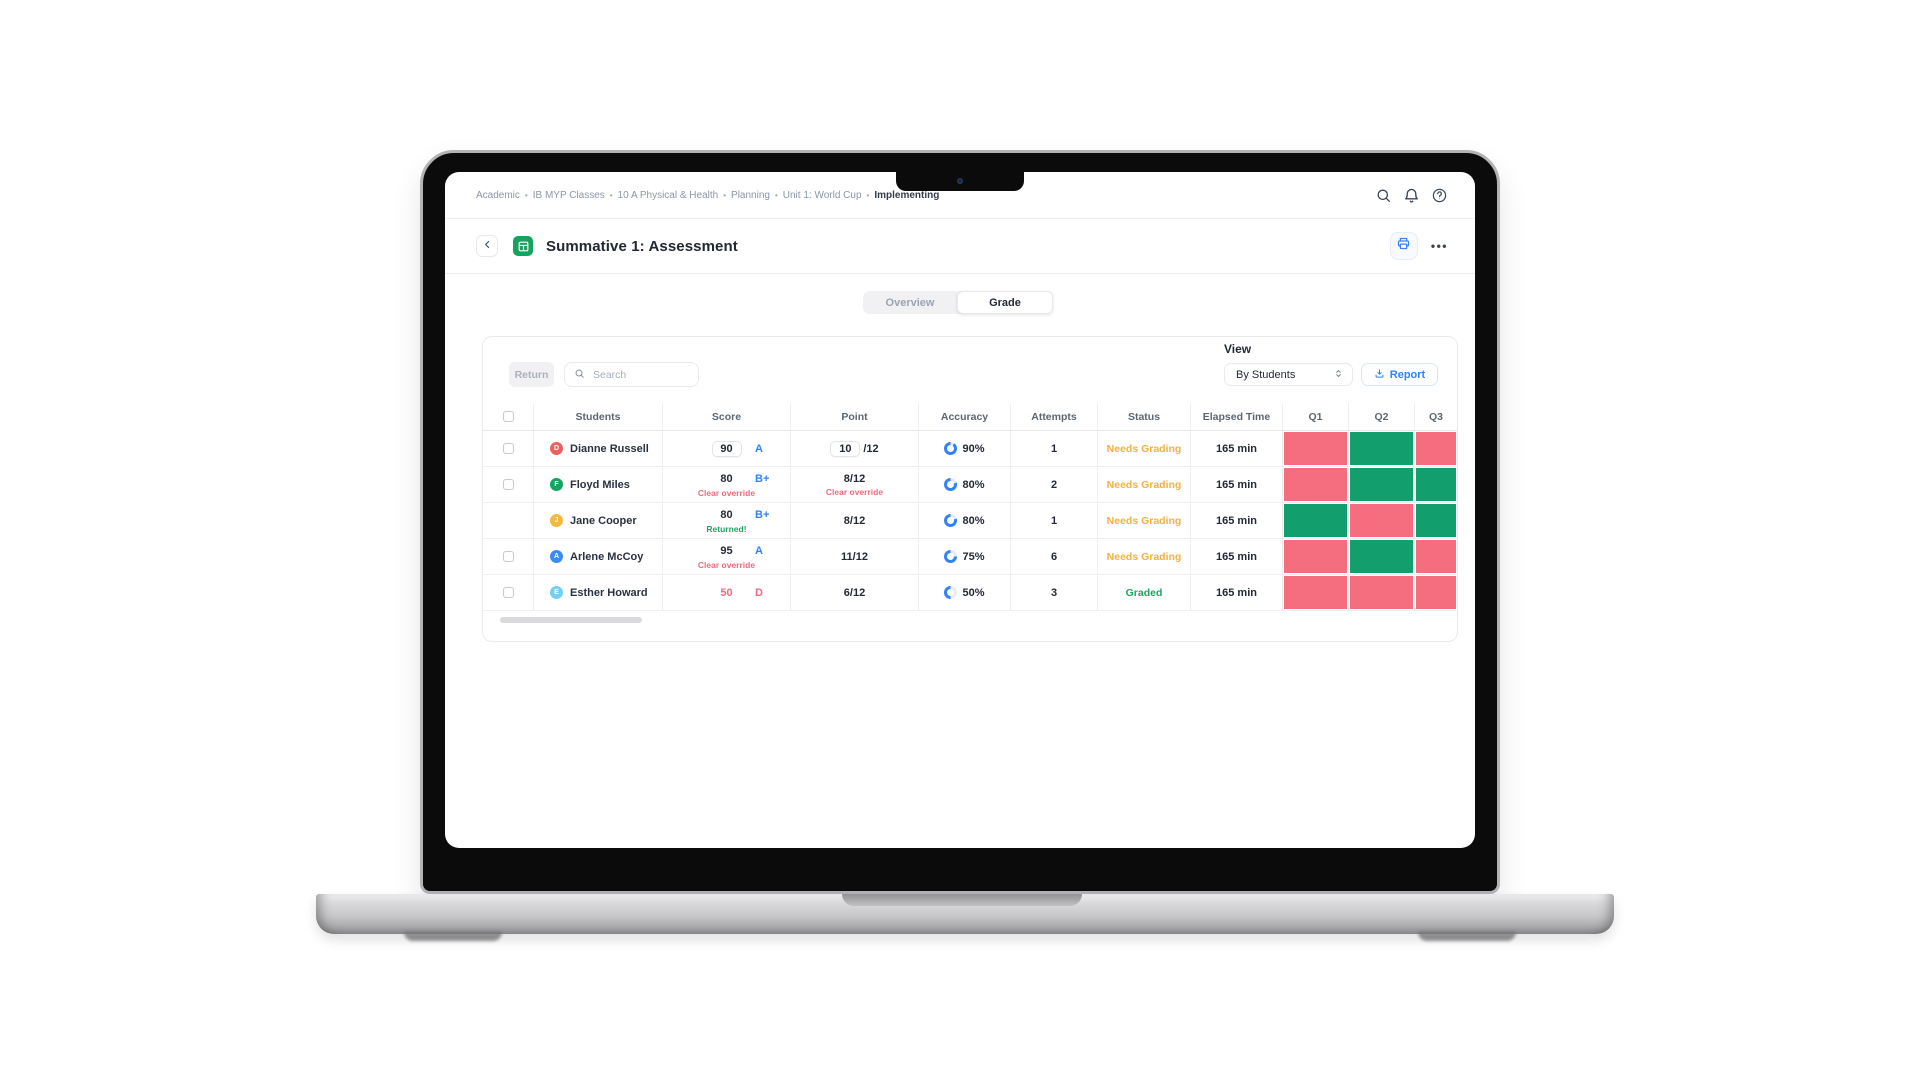 This screenshot has height=1080, width=1920. What do you see at coordinates (1054, 592) in the screenshot?
I see `attempts-cell: 3` at bounding box center [1054, 592].